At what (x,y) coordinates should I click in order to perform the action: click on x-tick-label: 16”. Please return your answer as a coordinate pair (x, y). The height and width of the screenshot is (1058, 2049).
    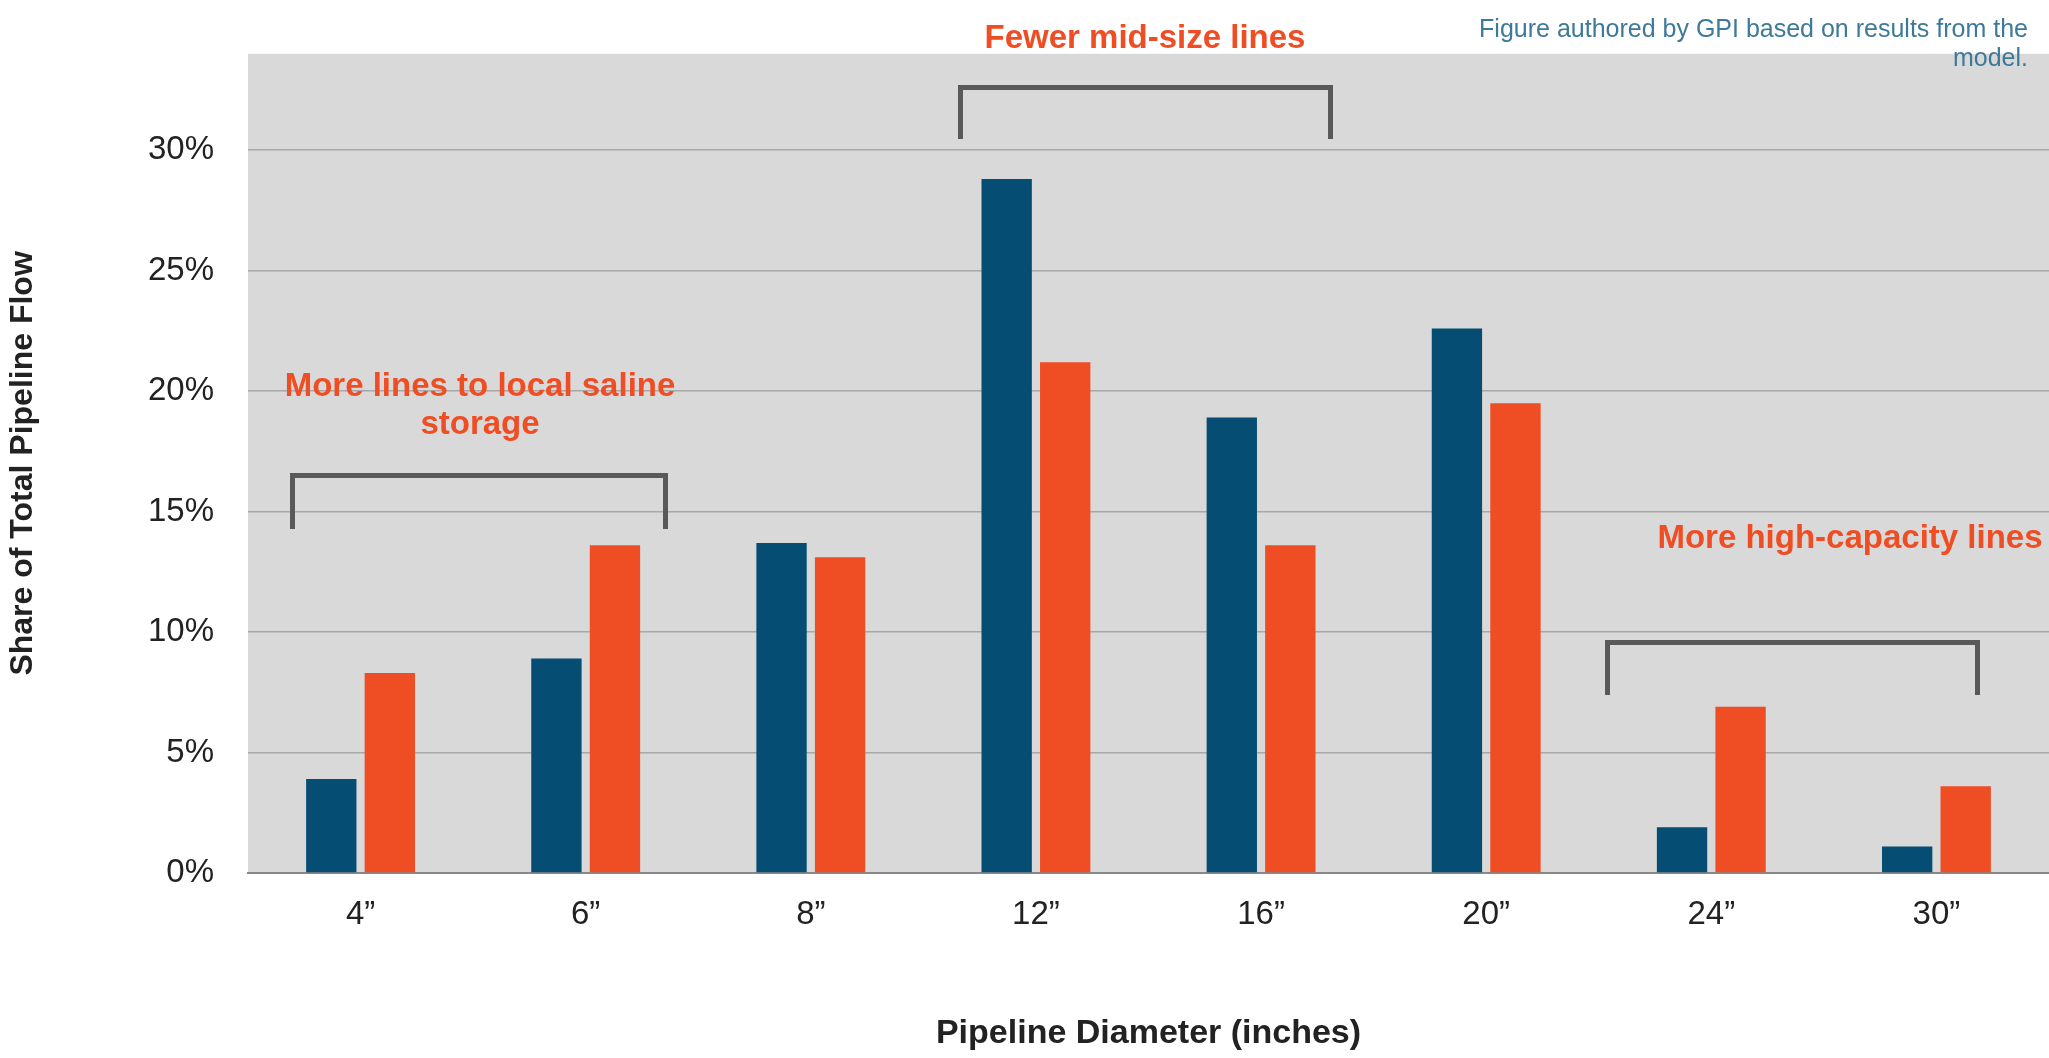
    Looking at the image, I should click on (1261, 912).